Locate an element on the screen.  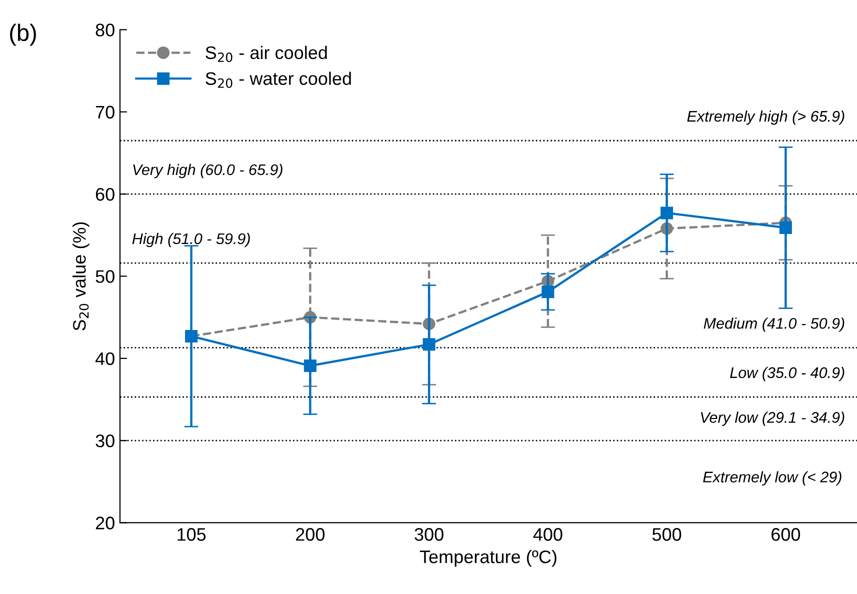
ref-line-label: Very high (60.0 - 65.9) is located at coordinates (207, 171).